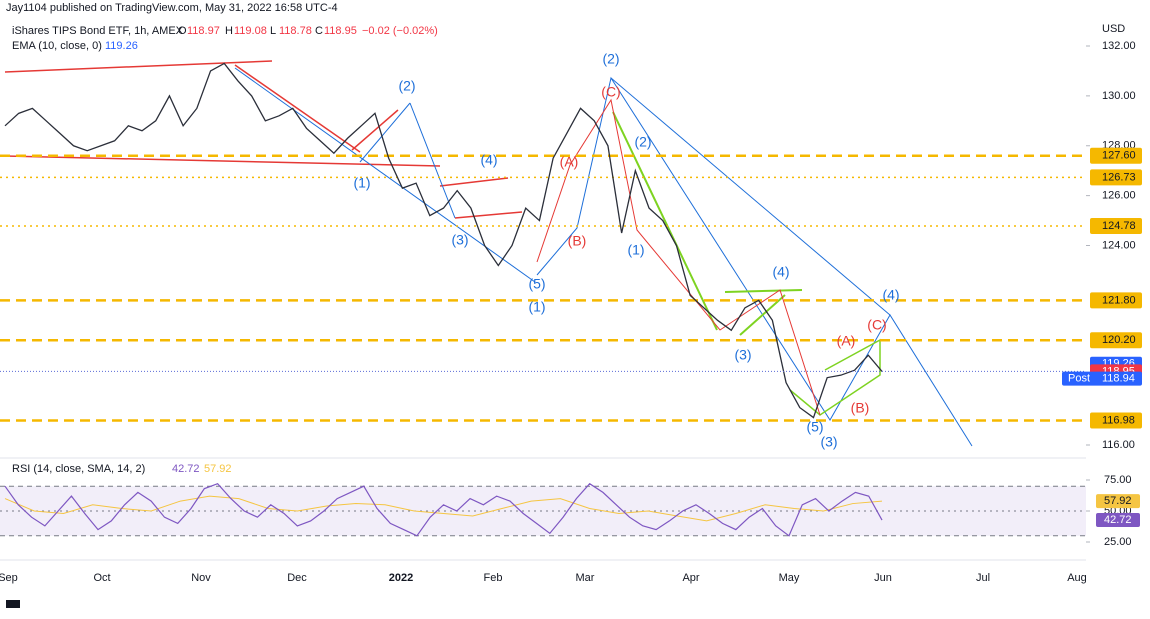  What do you see at coordinates (218, 469) in the screenshot?
I see `rsi-sma-value: 57.92` at bounding box center [218, 469].